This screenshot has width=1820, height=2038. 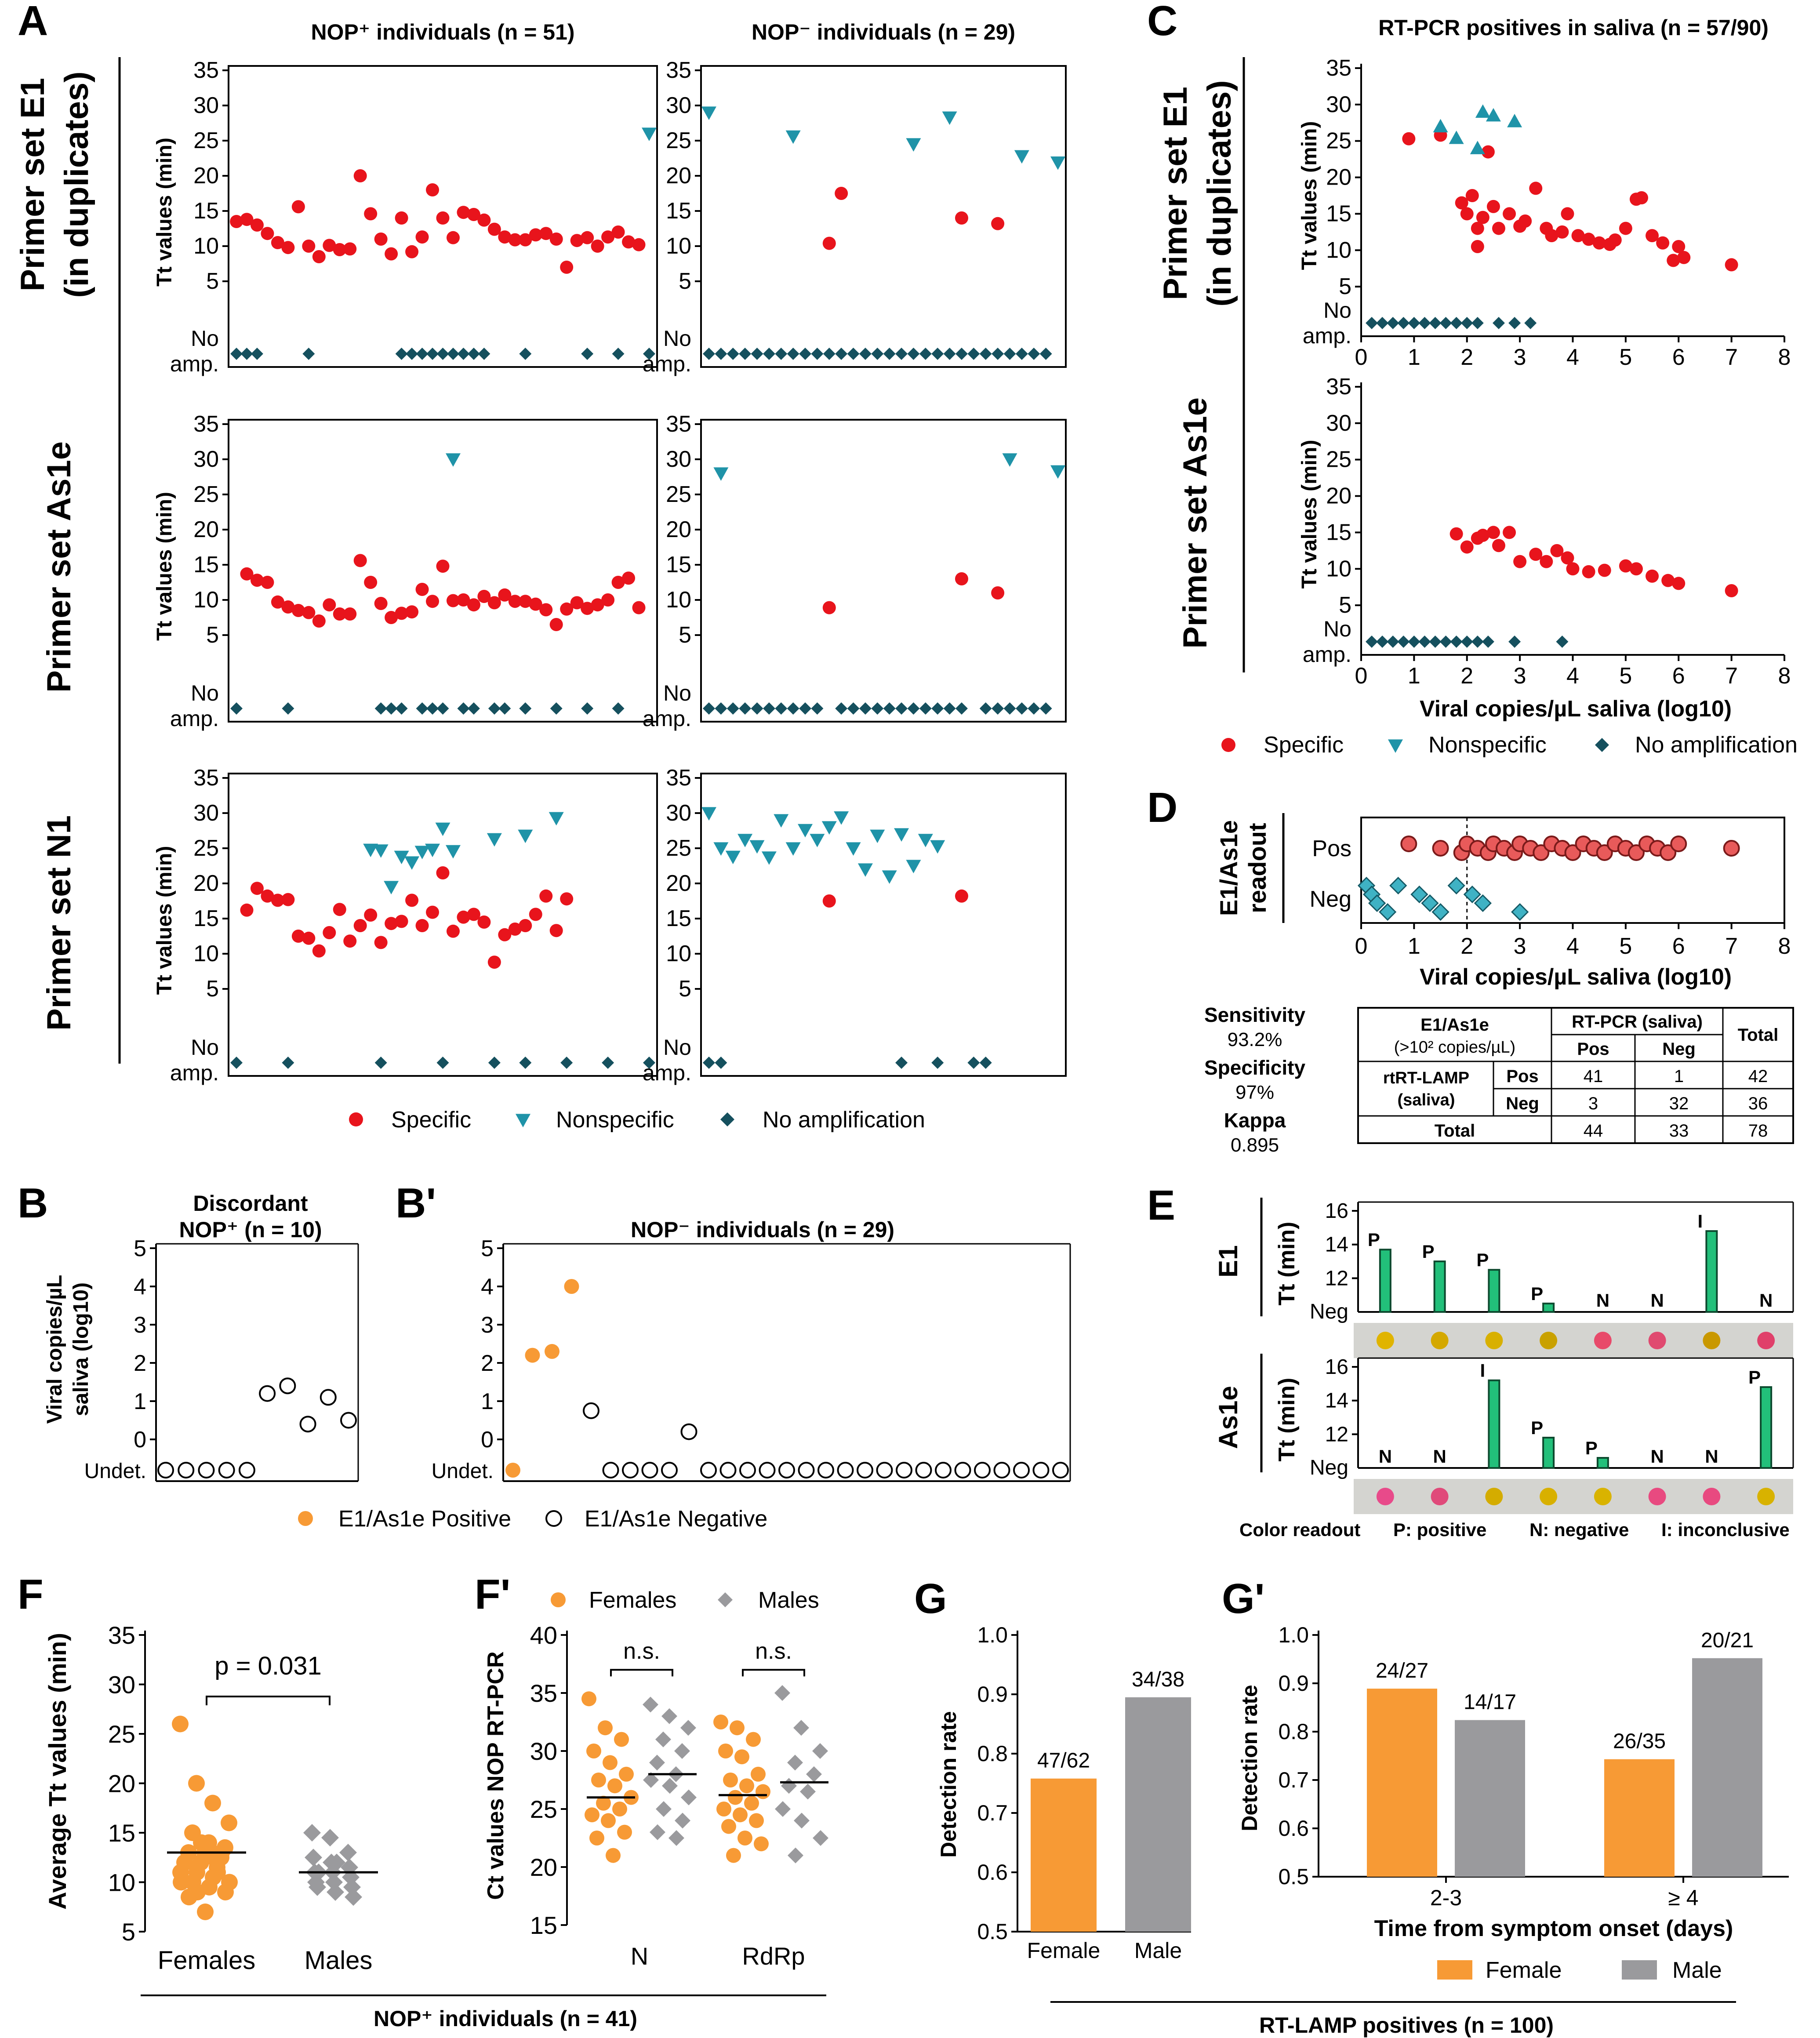 I want to click on x-tick-label: 8, so click(x=1784, y=946).